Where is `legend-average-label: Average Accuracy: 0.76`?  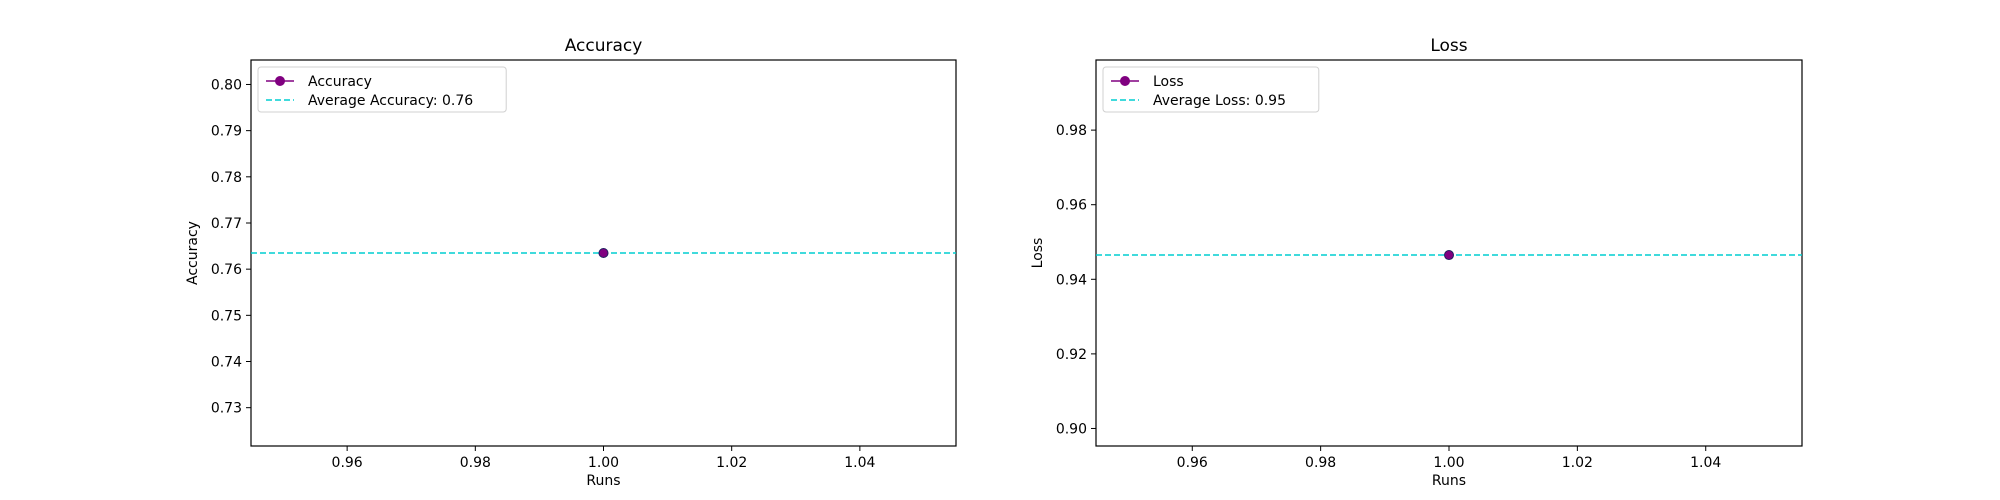
legend-average-label: Average Accuracy: 0.76 is located at coordinates (390, 101).